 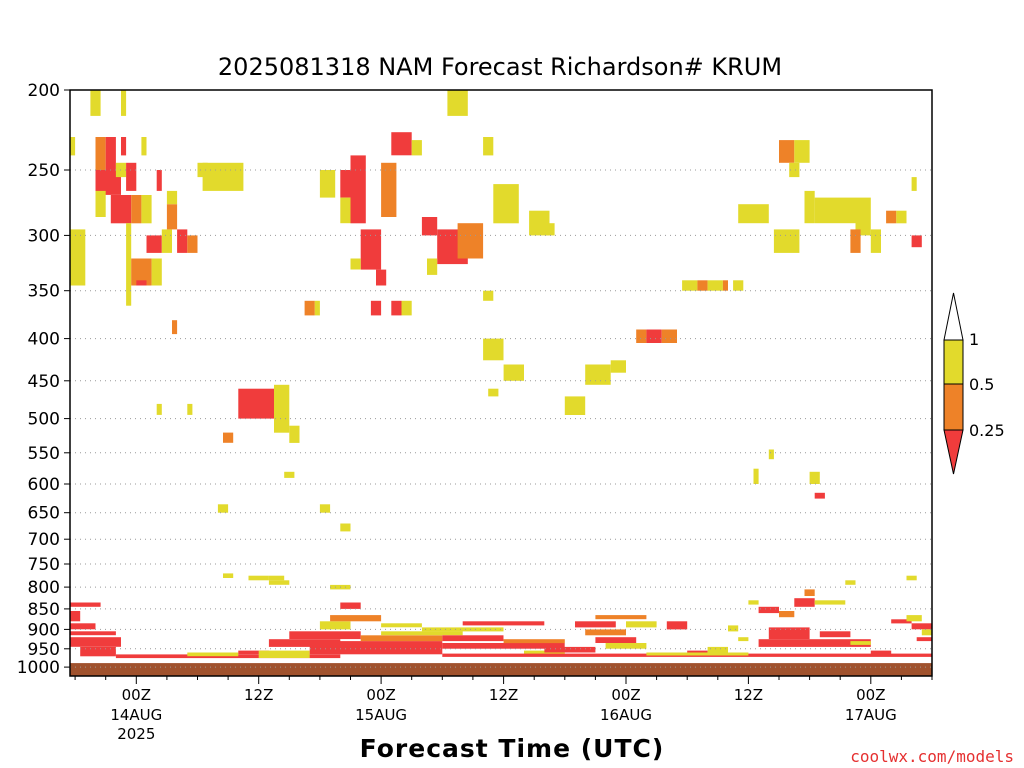 I want to click on y-tick-label: 400, so click(x=44, y=340).